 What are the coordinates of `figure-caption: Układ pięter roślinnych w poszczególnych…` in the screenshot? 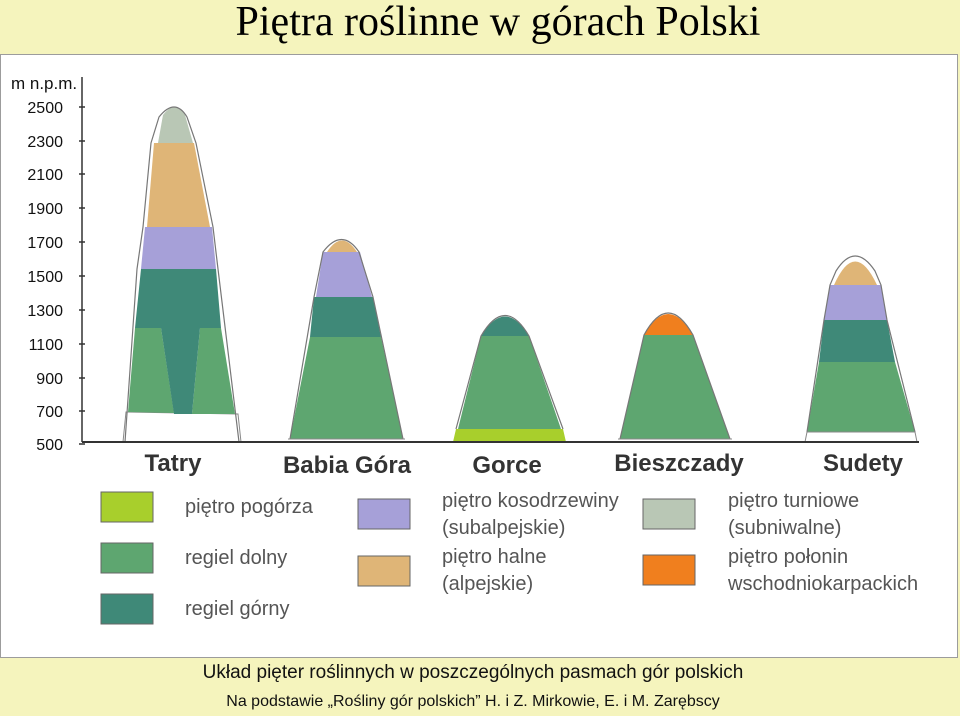 It's located at (473, 672).